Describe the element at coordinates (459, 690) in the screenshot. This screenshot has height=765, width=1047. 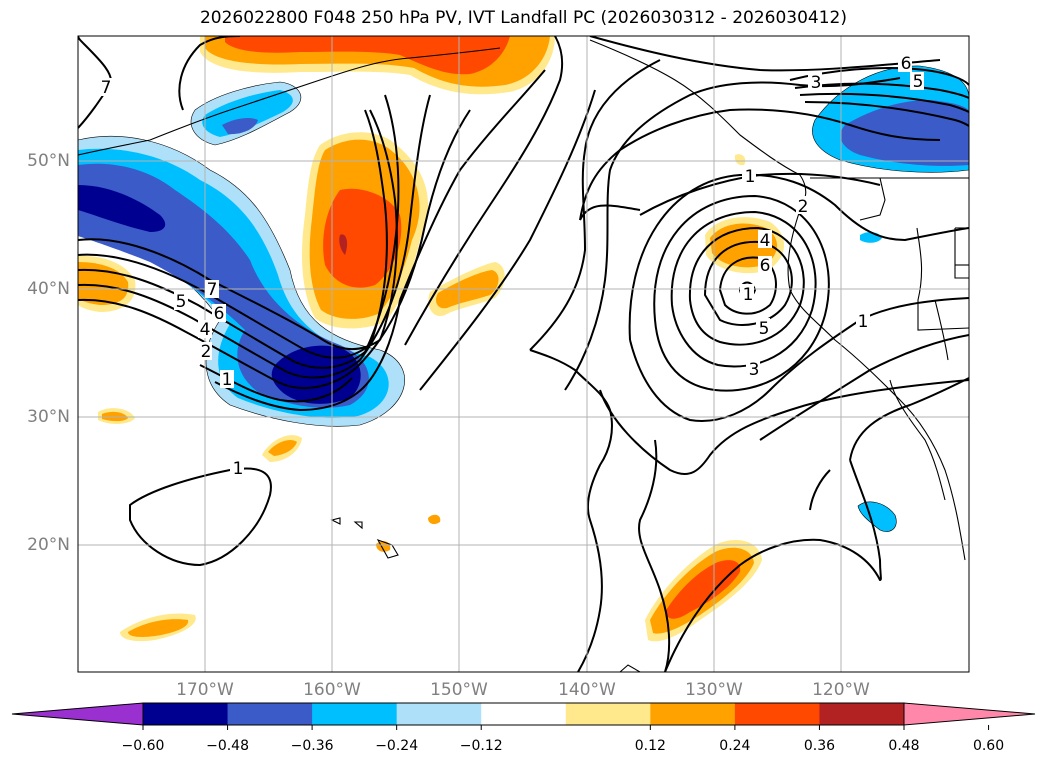
I see `lon-label-150w: 150°W` at that location.